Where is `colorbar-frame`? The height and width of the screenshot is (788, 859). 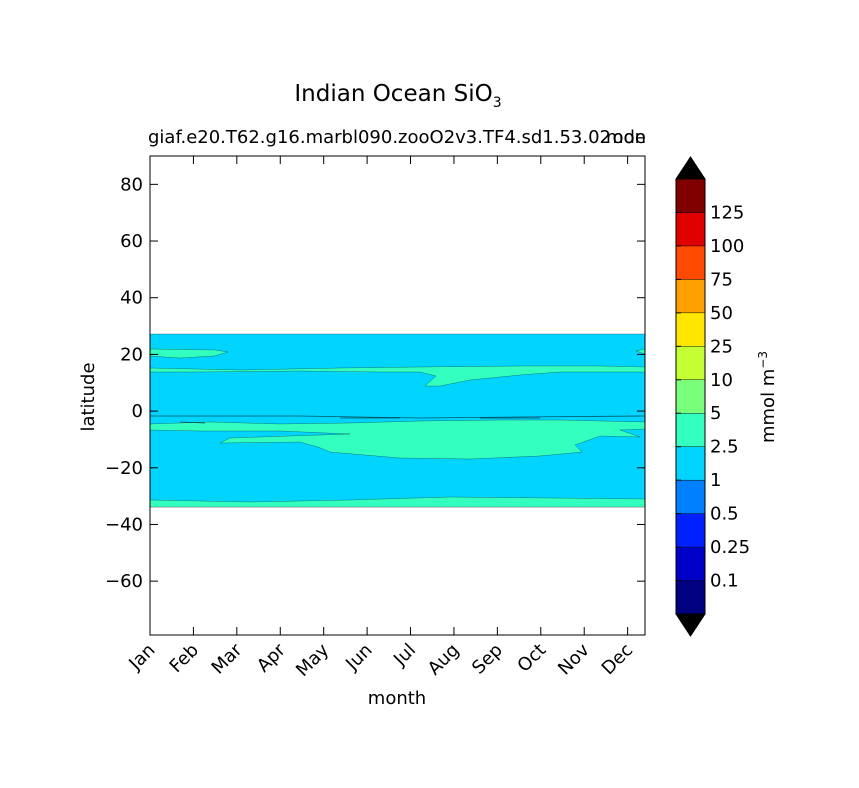
colorbar-frame is located at coordinates (690, 396).